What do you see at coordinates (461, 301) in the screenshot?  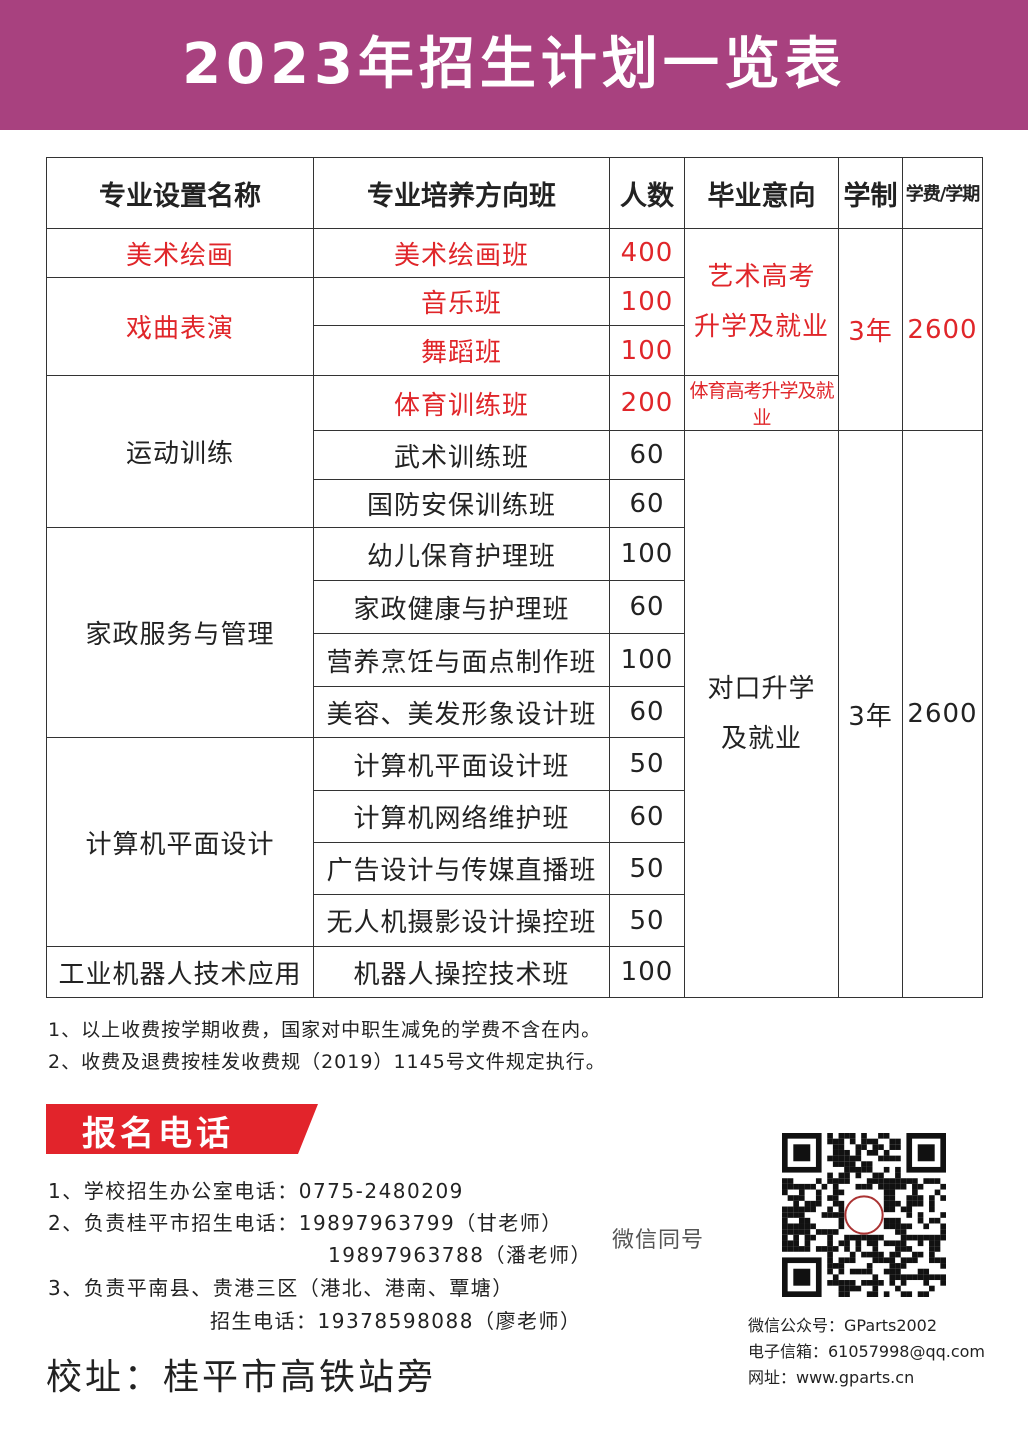 I see `class-cell: 音乐班` at bounding box center [461, 301].